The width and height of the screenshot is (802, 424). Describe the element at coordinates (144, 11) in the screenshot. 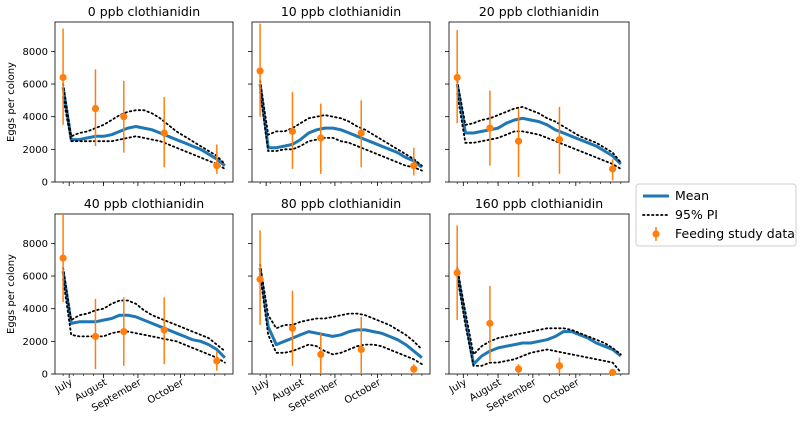

I see `panel-title: 0 ppb clothianidin` at that location.